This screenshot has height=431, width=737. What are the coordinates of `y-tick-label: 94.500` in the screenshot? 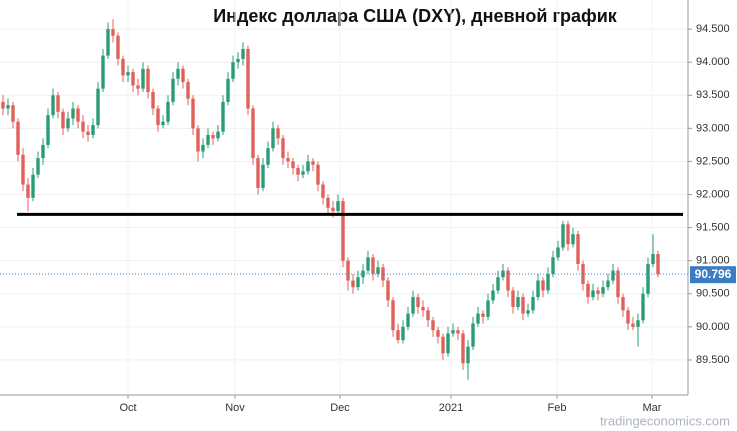 It's located at (713, 29).